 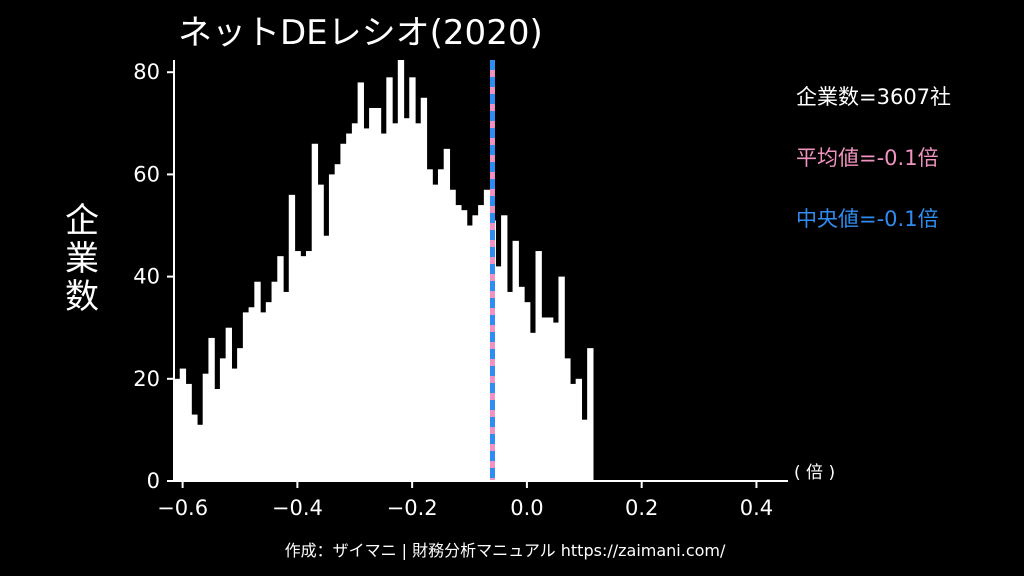 What do you see at coordinates (814, 473) in the screenshot?
I see `x-axis-unit: ( 倍 )` at bounding box center [814, 473].